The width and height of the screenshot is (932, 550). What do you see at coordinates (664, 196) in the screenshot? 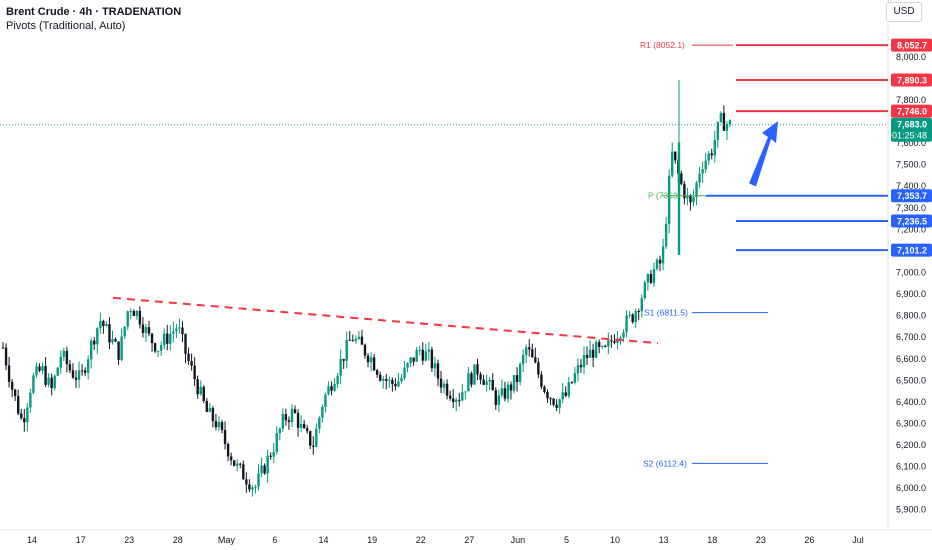
I see `pivot-label-p: P (7353.` at bounding box center [664, 196].